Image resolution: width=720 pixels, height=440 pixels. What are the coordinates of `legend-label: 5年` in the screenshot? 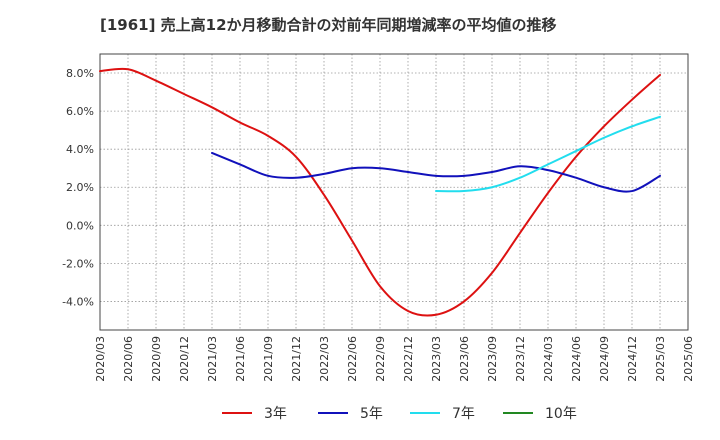 It's located at (371, 414).